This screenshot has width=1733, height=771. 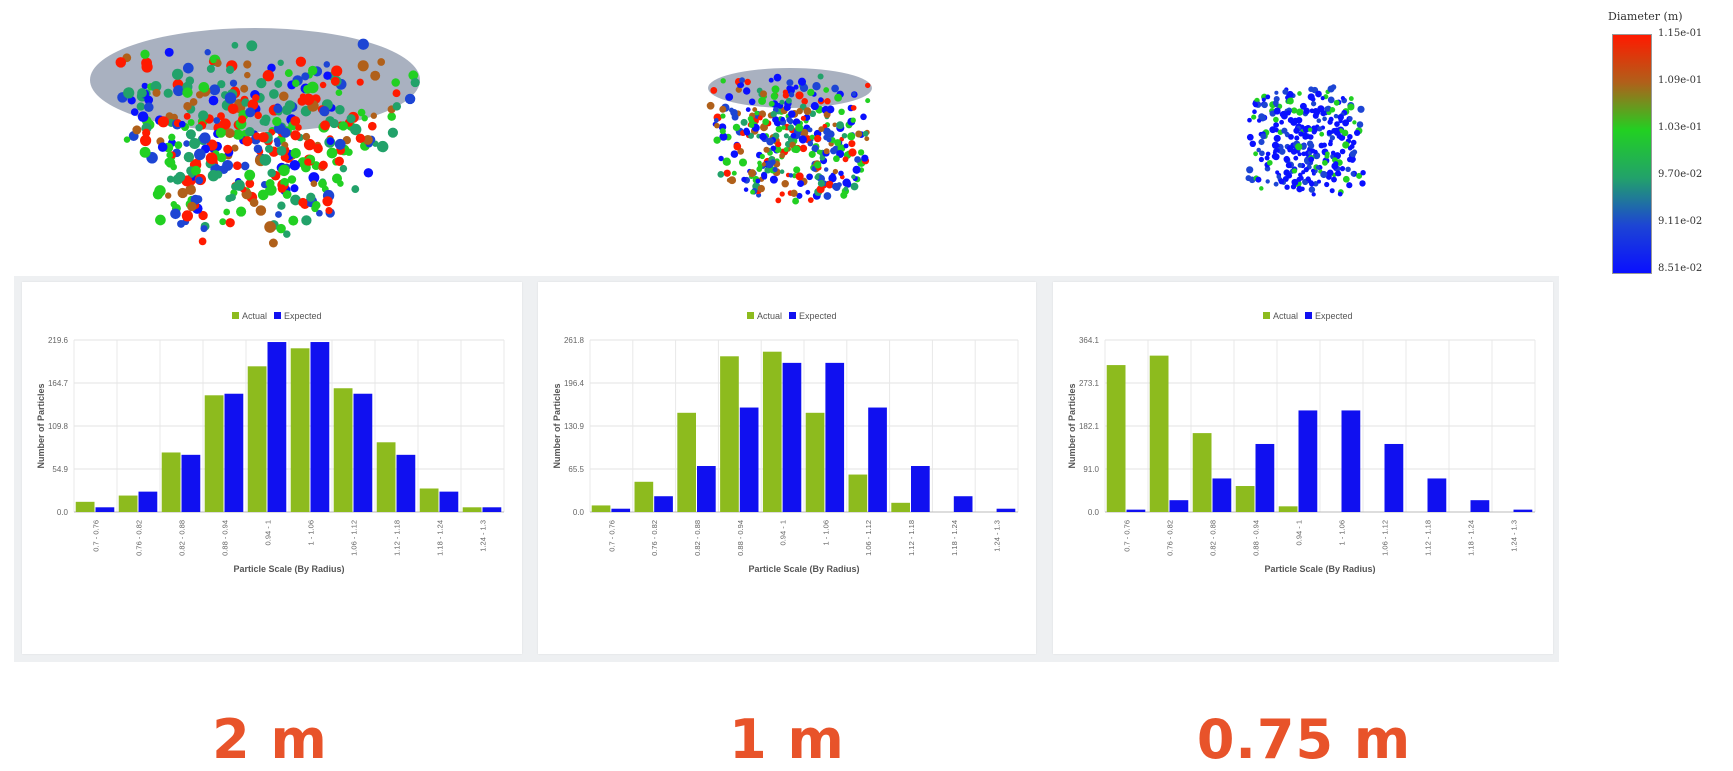 What do you see at coordinates (697, 538) in the screenshot?
I see `x-tick-label: 0.82 - 0.88` at bounding box center [697, 538].